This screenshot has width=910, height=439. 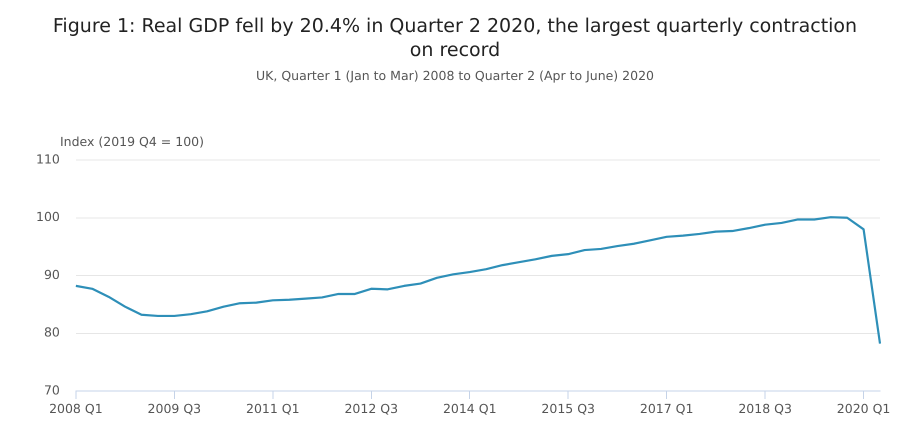 What do you see at coordinates (455, 75) in the screenshot?
I see `chart-subtitle: UK, Quarter 1 (Jan to Mar) 2008 to Quarter 2 (Apr to June) 2020` at bounding box center [455, 75].